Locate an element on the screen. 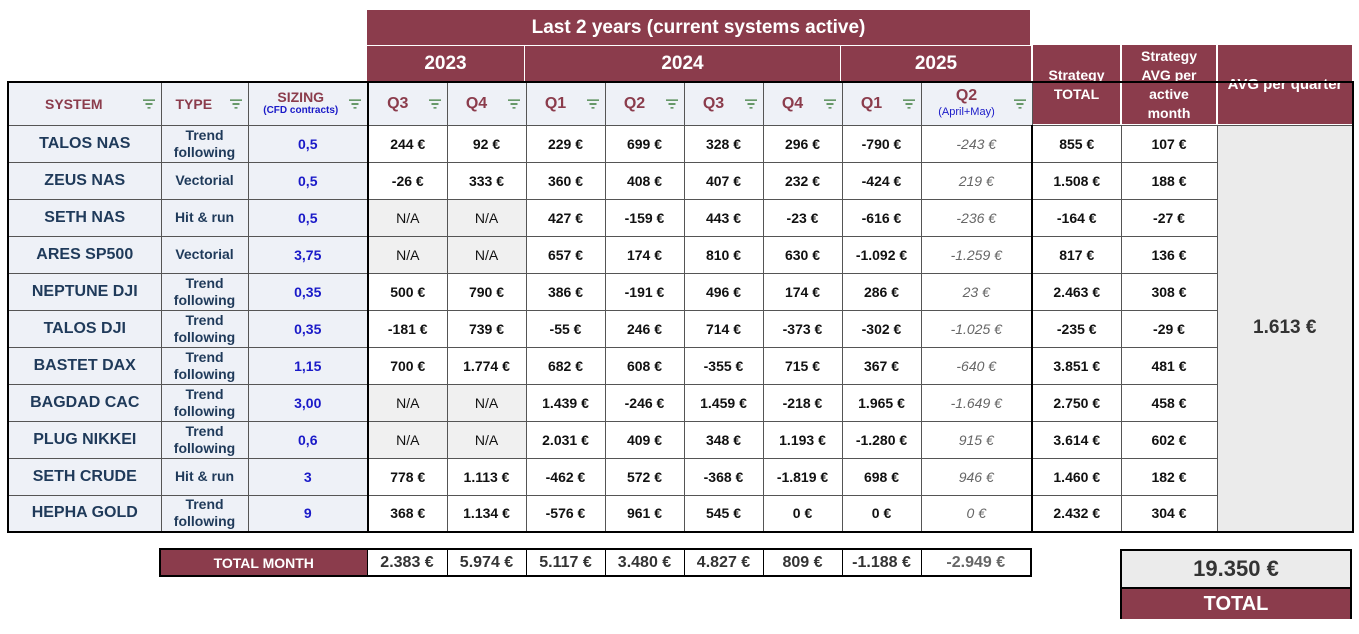  quarter-value-cell: 0 € is located at coordinates (881, 513).